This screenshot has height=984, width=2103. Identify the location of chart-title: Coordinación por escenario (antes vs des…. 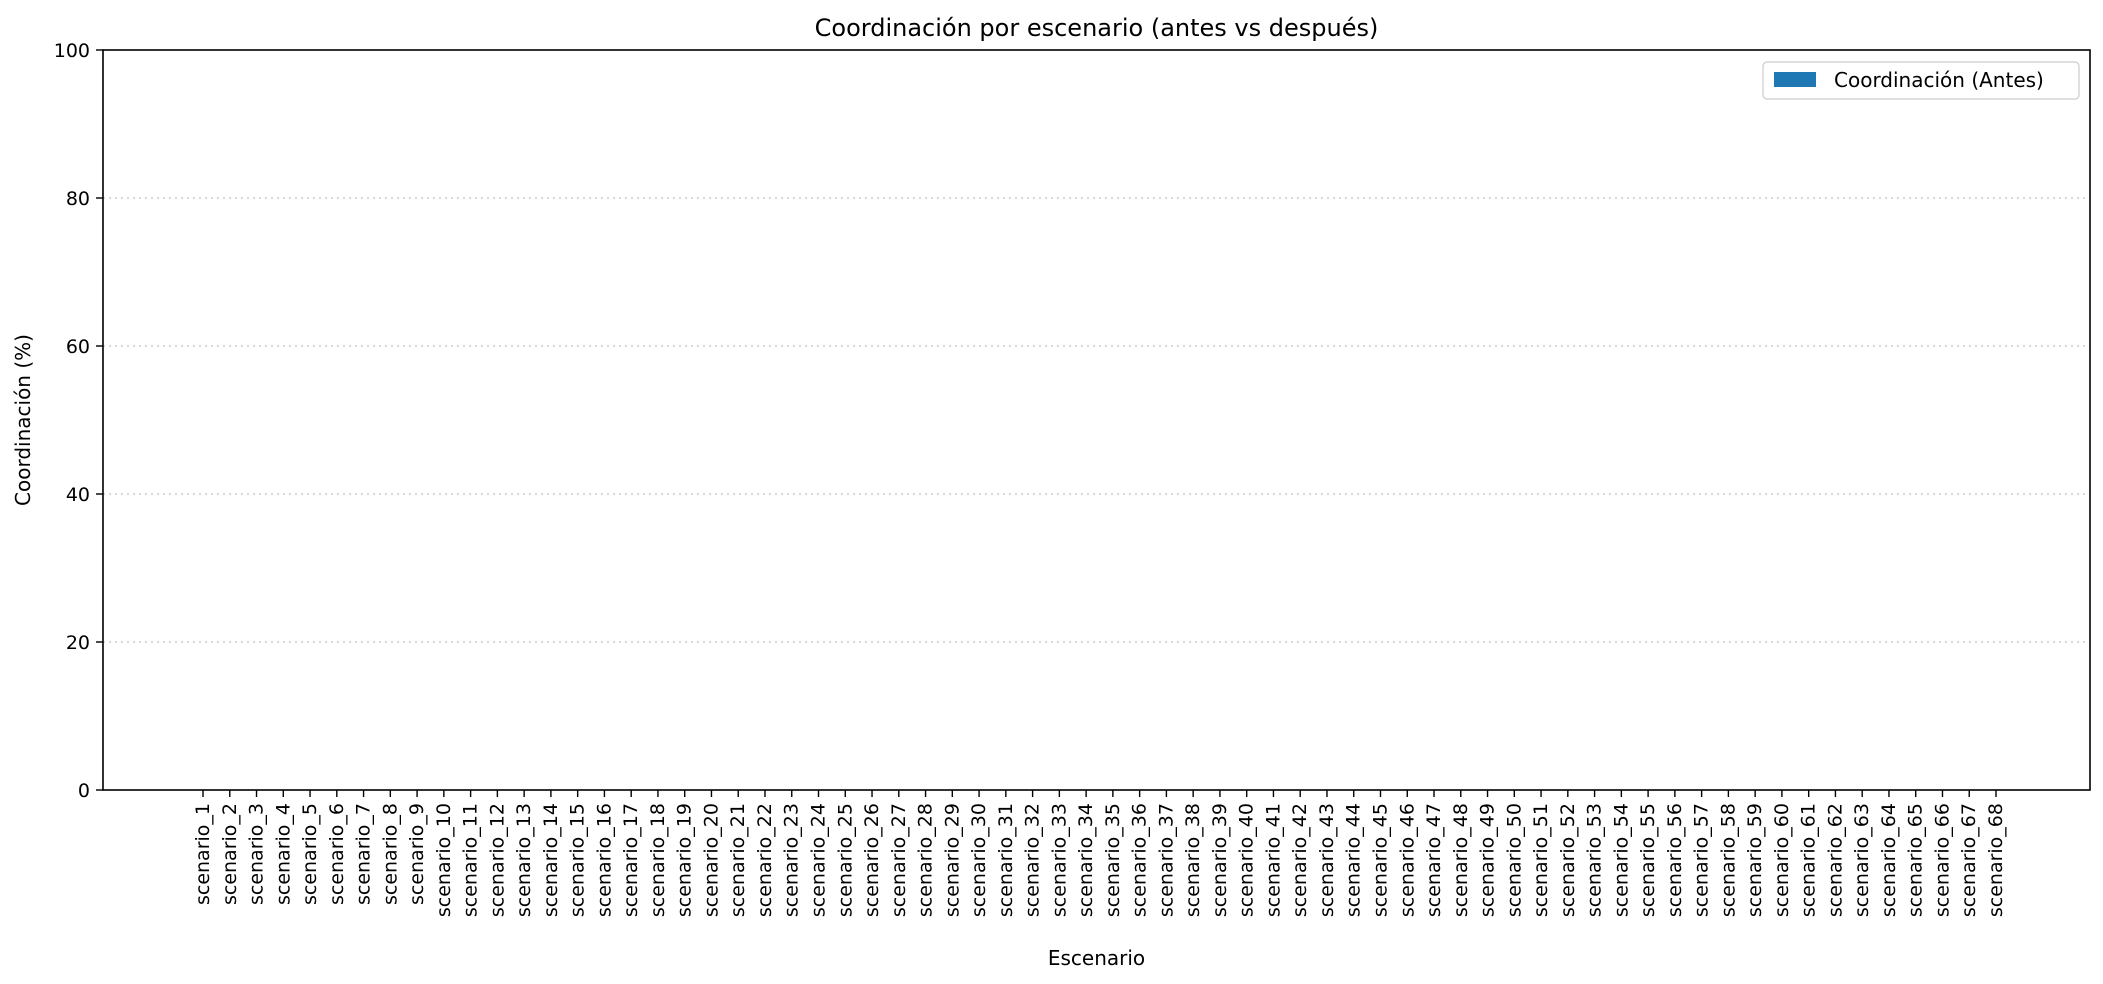
(1097, 28).